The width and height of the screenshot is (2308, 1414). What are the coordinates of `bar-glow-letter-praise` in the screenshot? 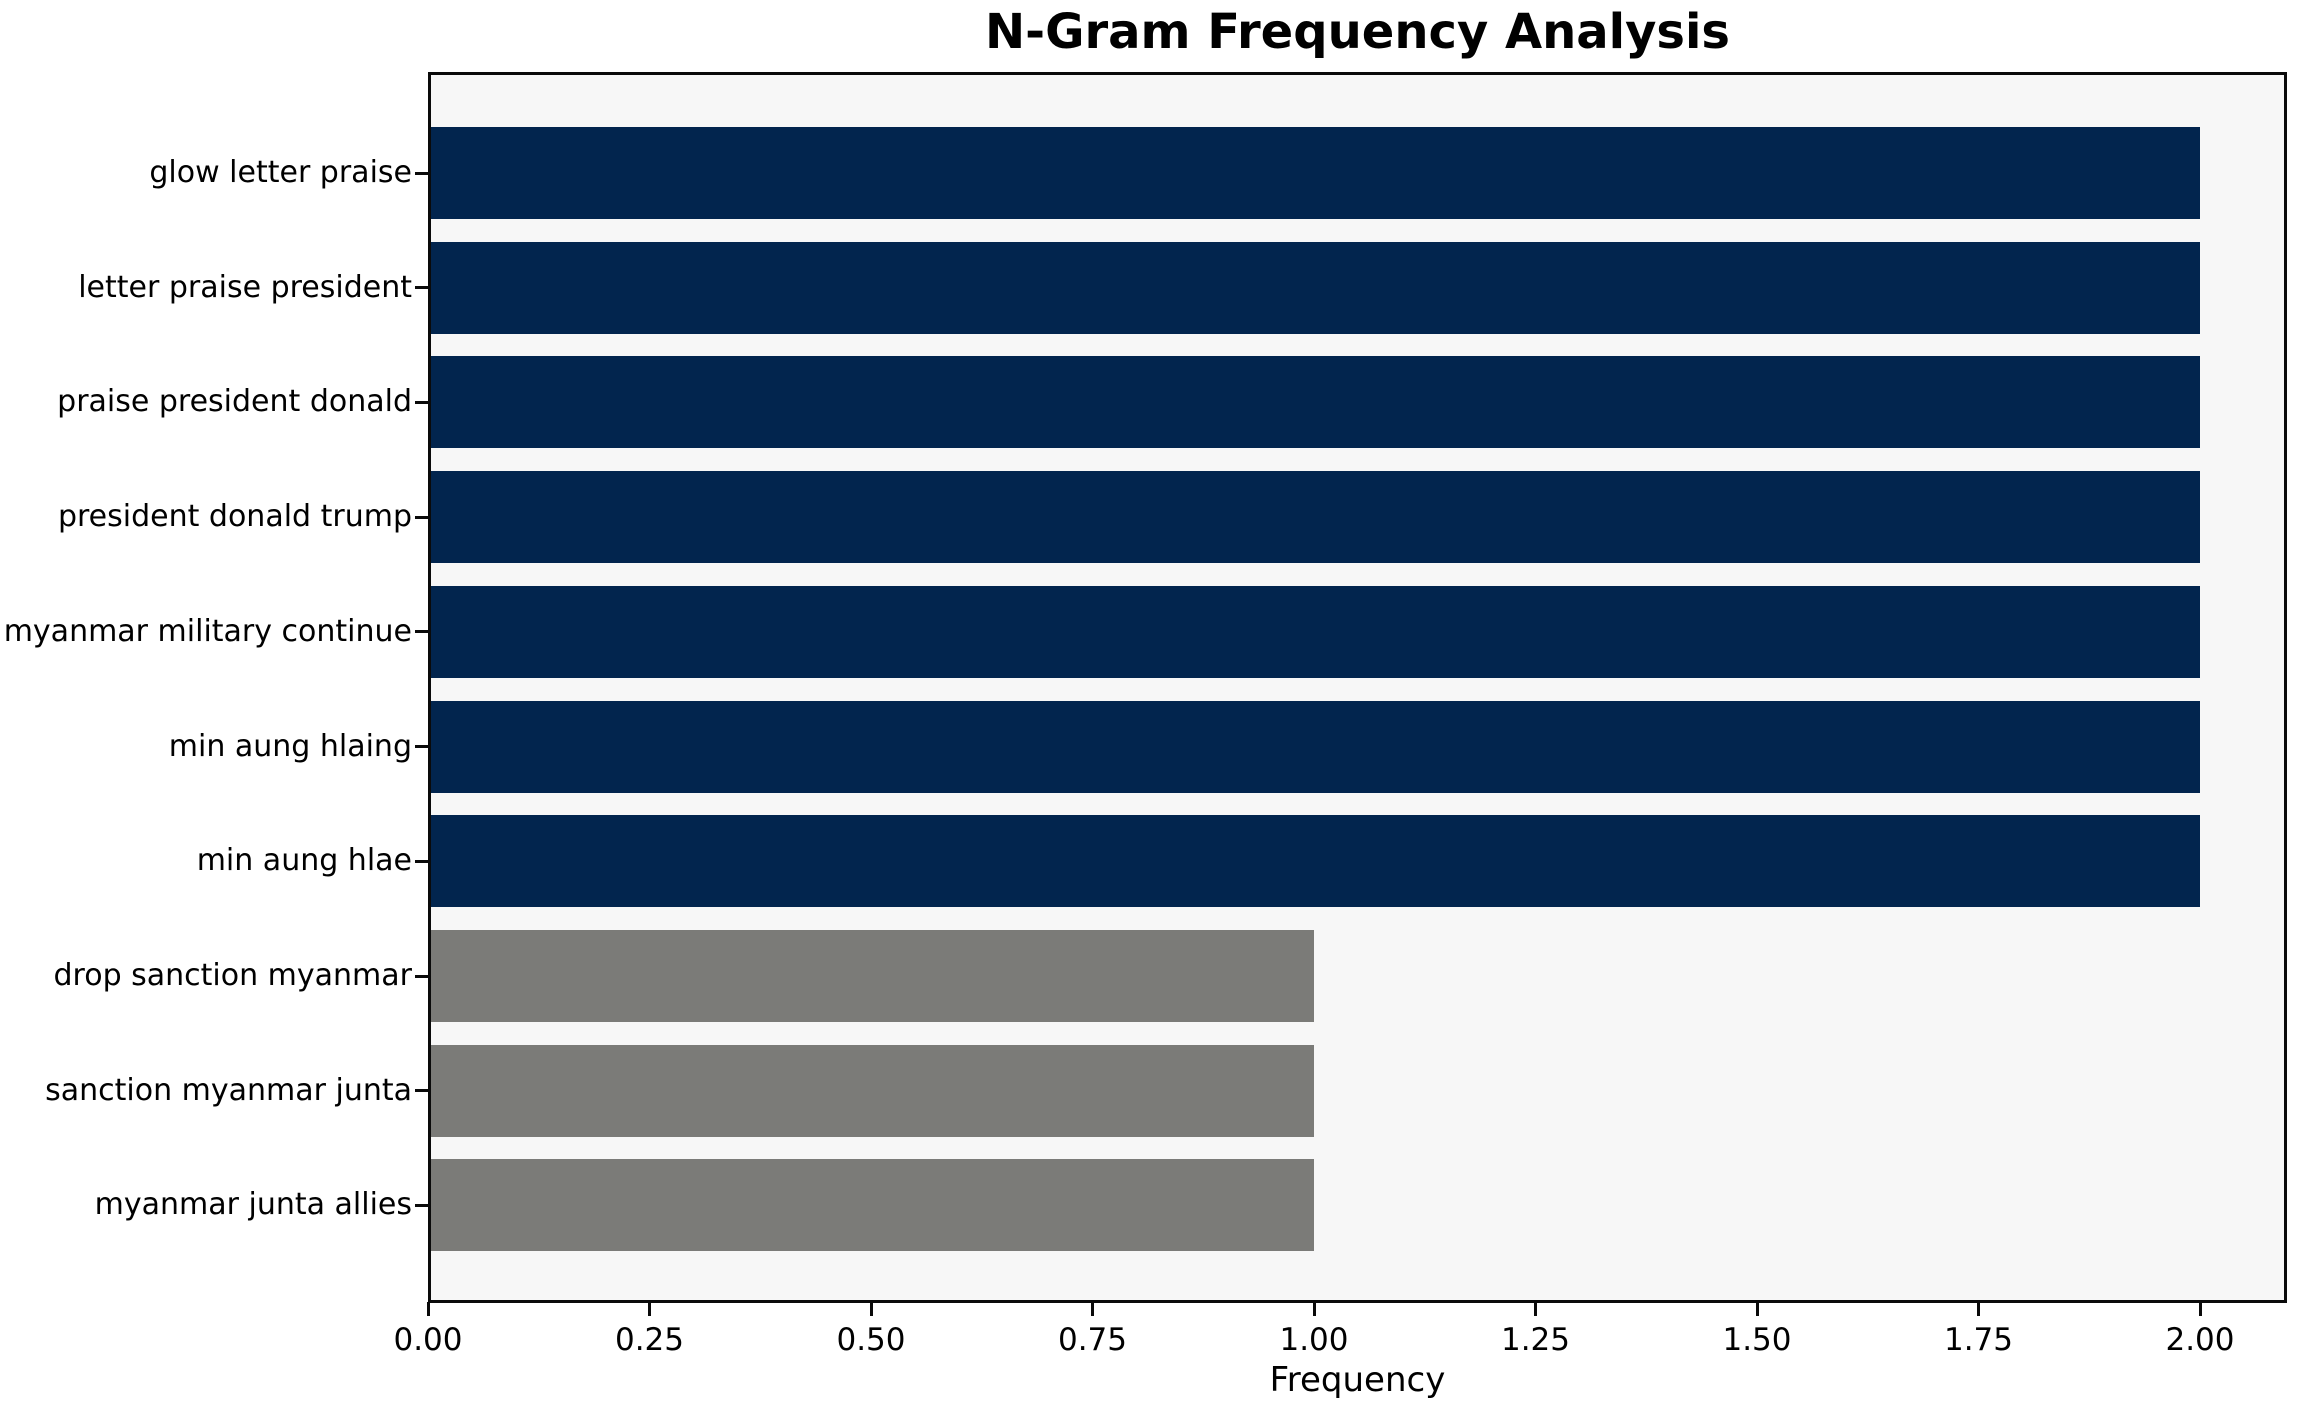 It's located at (1315, 173).